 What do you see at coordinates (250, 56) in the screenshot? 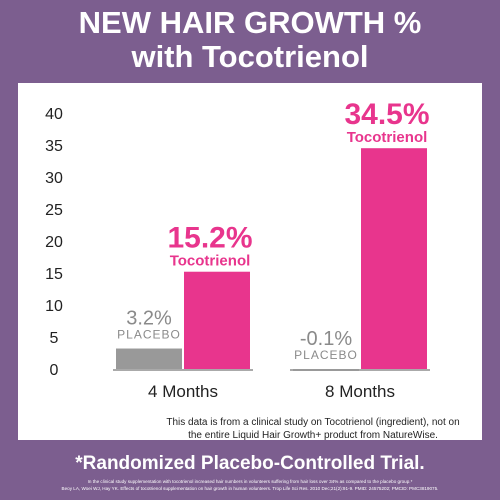
I see `chart-title-line-2: with Tocotrienol` at bounding box center [250, 56].